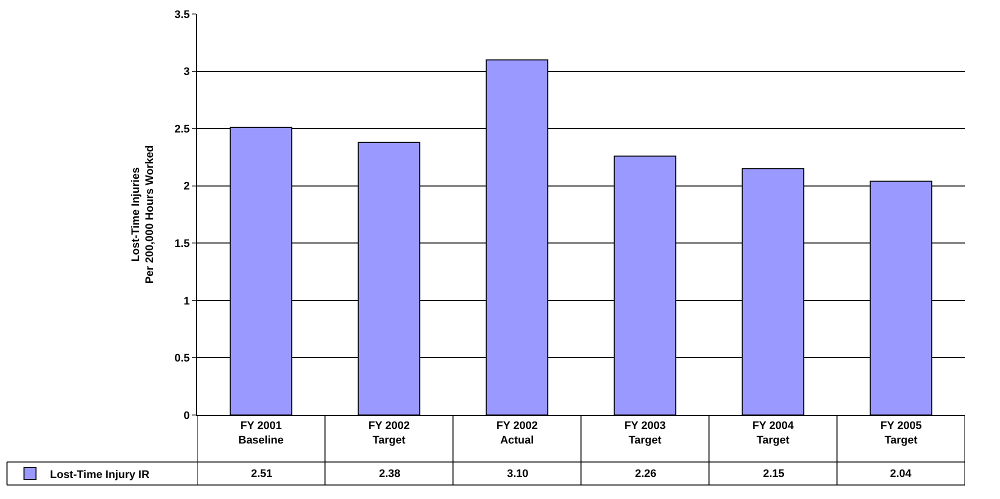 Image resolution: width=1000 pixels, height=499 pixels. What do you see at coordinates (182, 358) in the screenshot?
I see `y-tick-label: 0.5` at bounding box center [182, 358].